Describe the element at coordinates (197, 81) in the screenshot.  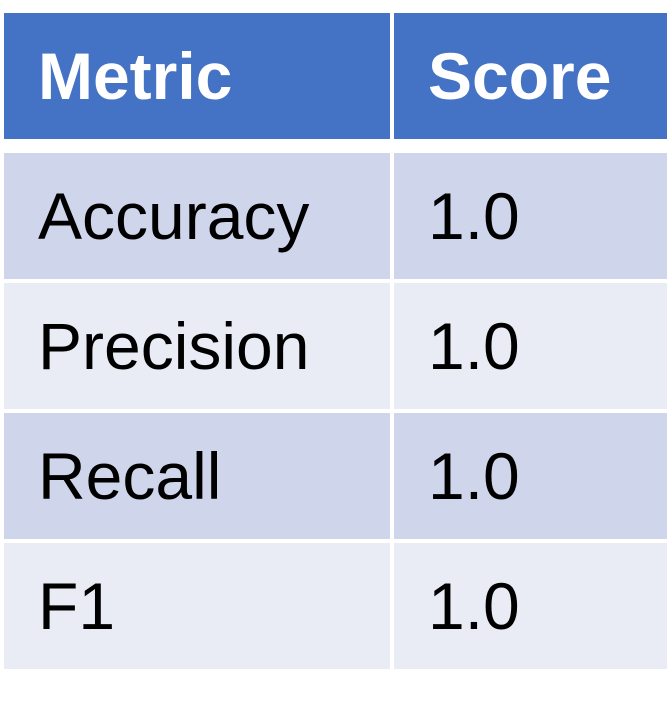
I see `column-header-metric: Metric` at that location.